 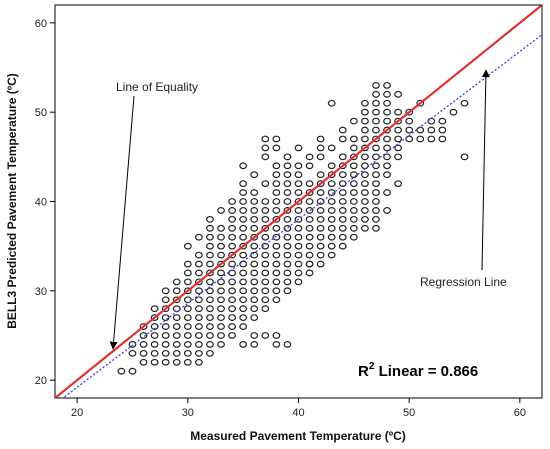 I want to click on y-tick-label: 40, so click(x=41, y=203).